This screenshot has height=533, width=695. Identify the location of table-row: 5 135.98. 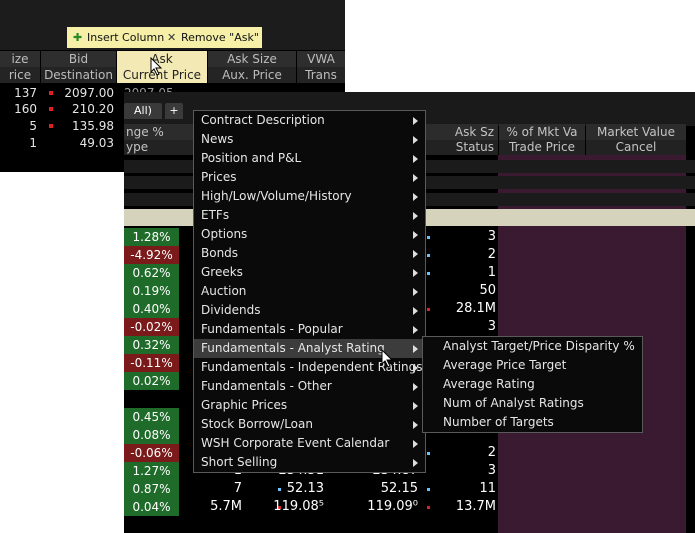
(71, 126).